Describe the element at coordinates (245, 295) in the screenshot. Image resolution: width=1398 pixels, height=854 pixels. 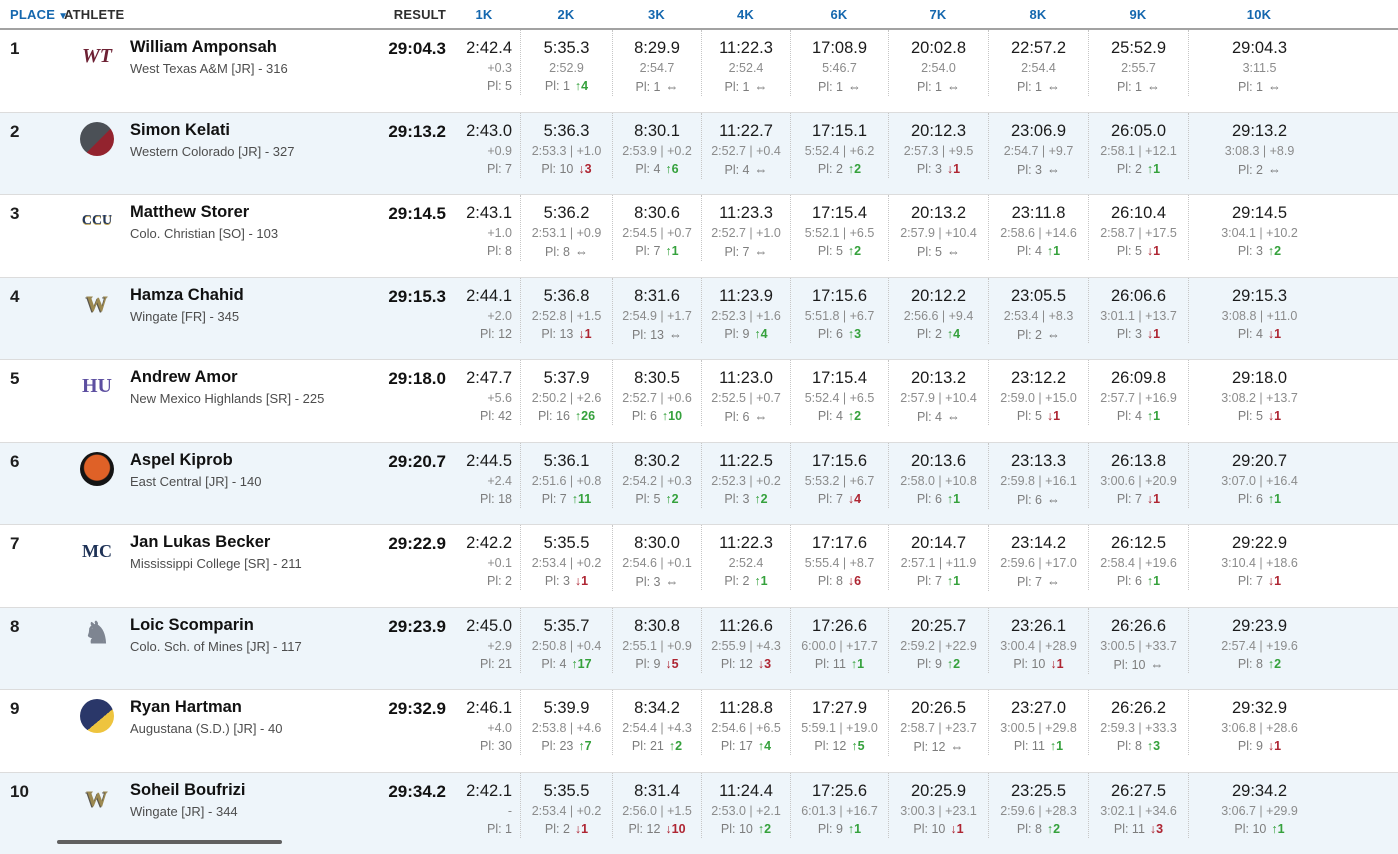
I see `athlete-name: Hamza Chahid` at that location.